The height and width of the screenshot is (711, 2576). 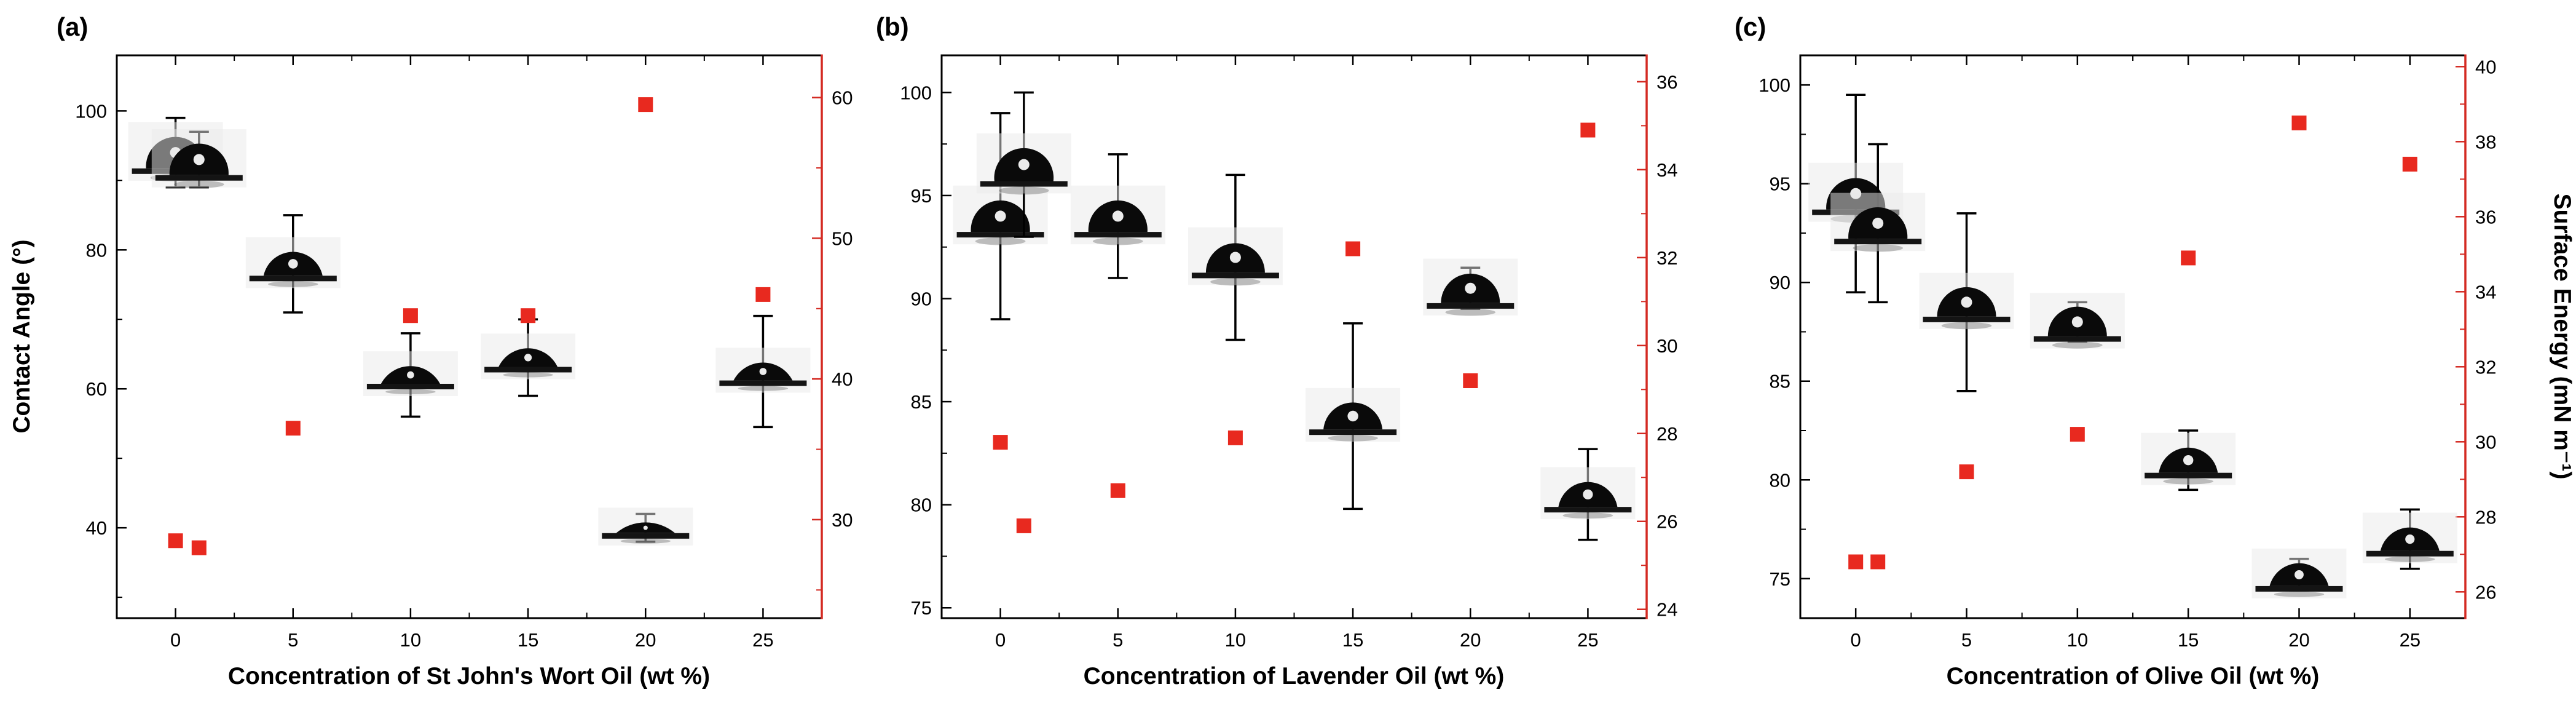 I want to click on left-tick-label: 40, so click(x=96, y=528).